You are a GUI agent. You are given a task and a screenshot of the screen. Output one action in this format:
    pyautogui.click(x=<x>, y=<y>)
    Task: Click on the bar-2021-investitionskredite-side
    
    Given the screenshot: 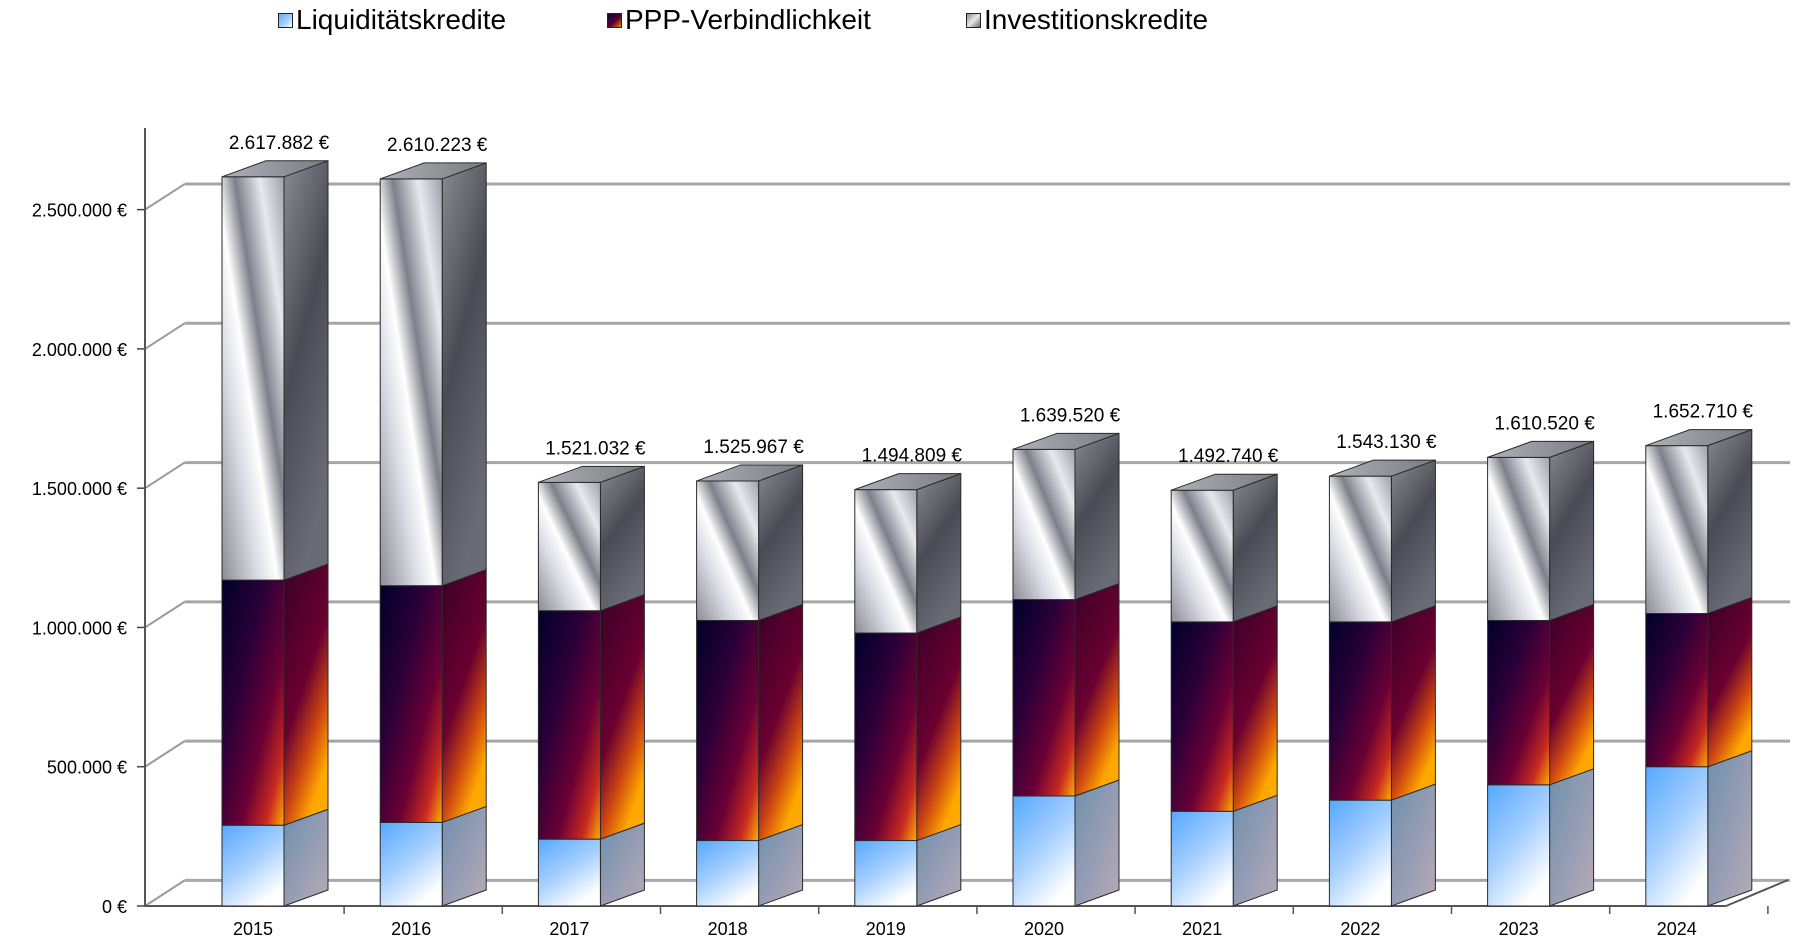 What is the action you would take?
    pyautogui.click(x=1255, y=548)
    